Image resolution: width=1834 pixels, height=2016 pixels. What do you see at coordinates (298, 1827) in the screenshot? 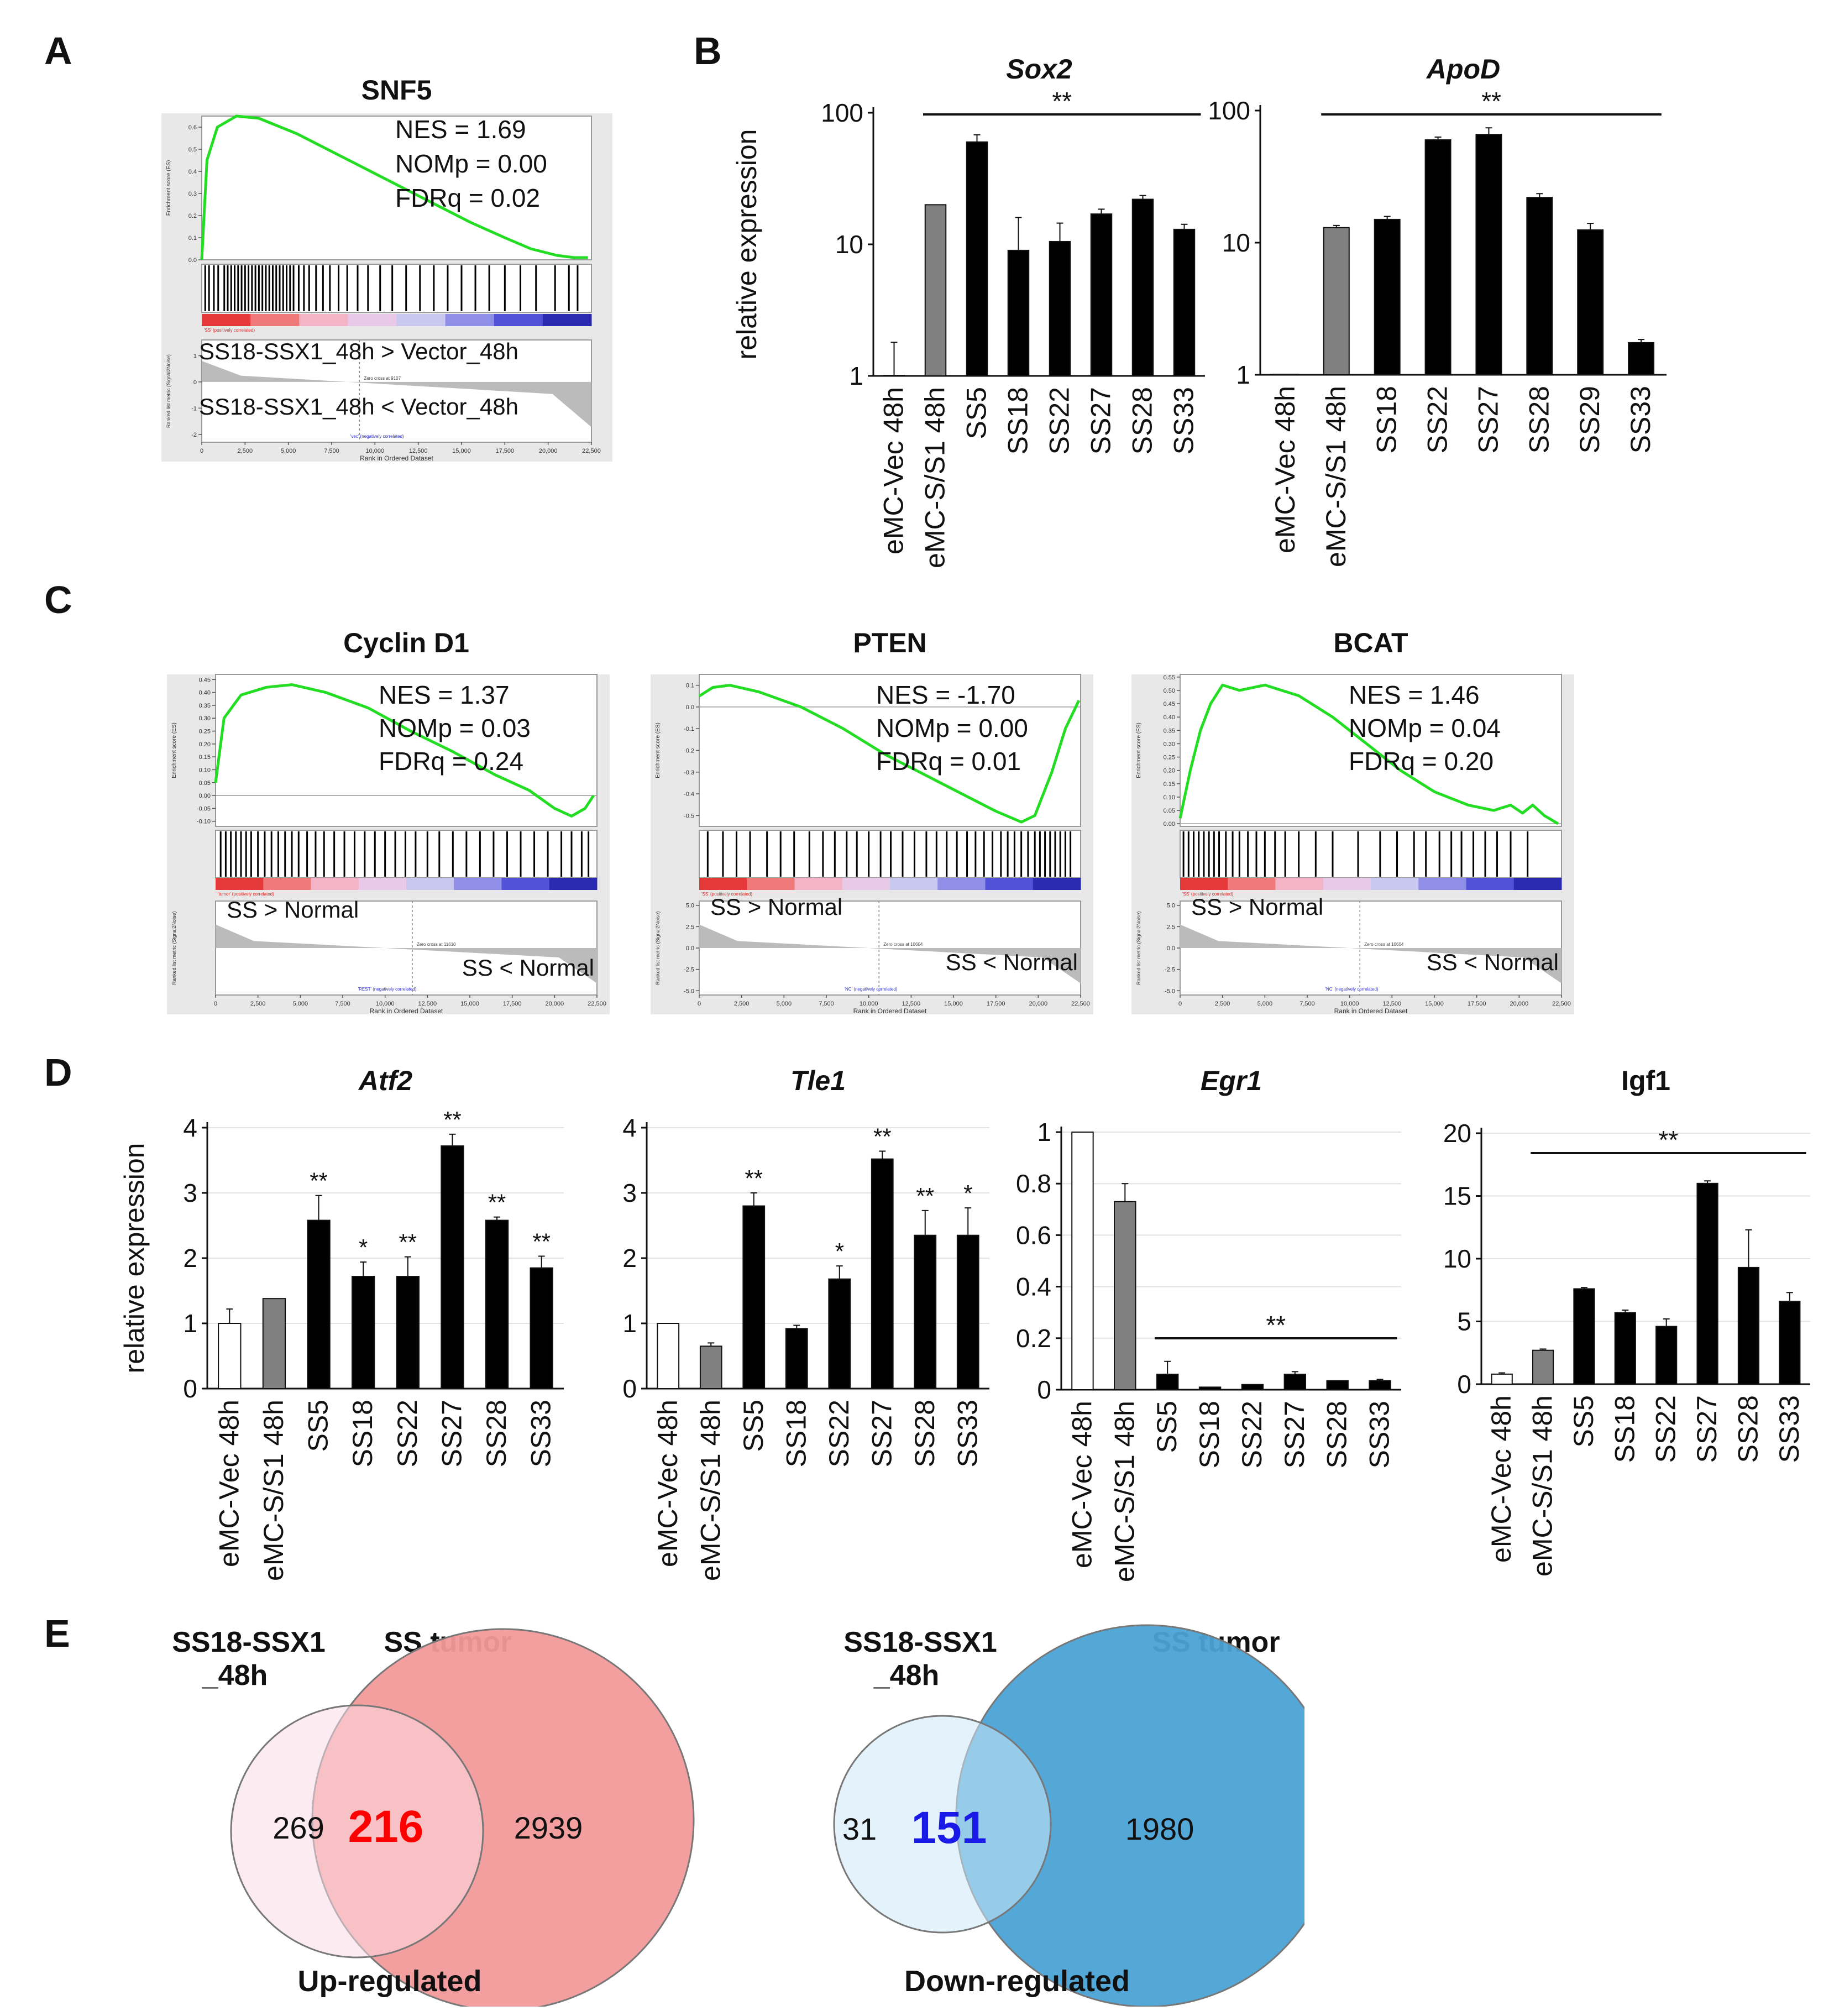
I see `venn-left-only: 269` at bounding box center [298, 1827].